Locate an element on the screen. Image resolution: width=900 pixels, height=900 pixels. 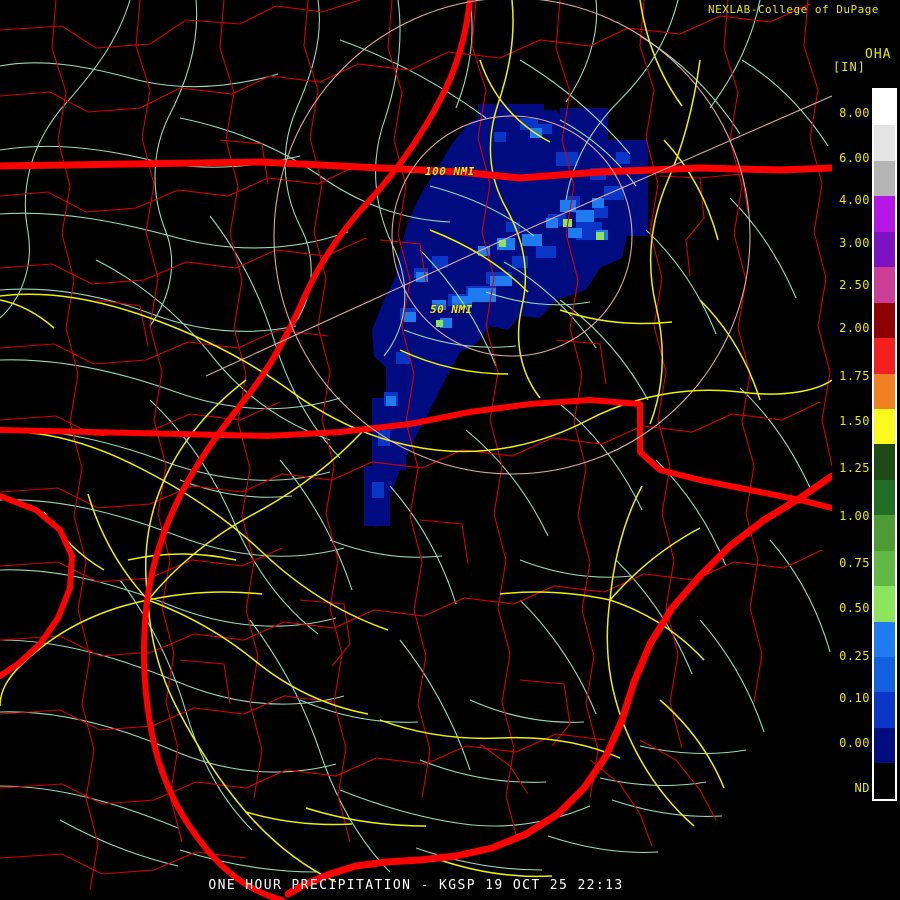
colorbar-segment-0.50 is located at coordinates (884, 568).